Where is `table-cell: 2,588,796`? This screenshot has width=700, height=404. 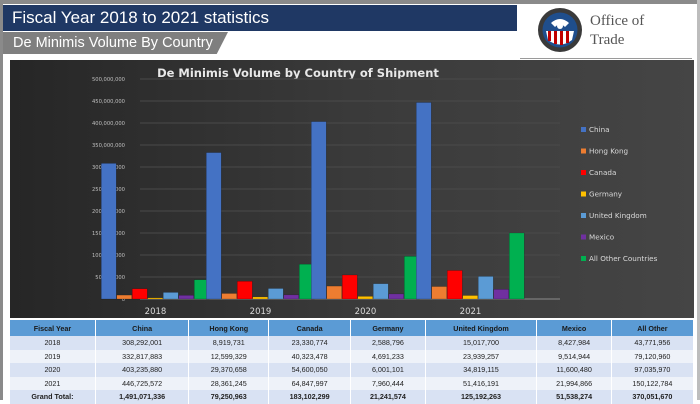 table-cell: 2,588,796 is located at coordinates (388, 343).